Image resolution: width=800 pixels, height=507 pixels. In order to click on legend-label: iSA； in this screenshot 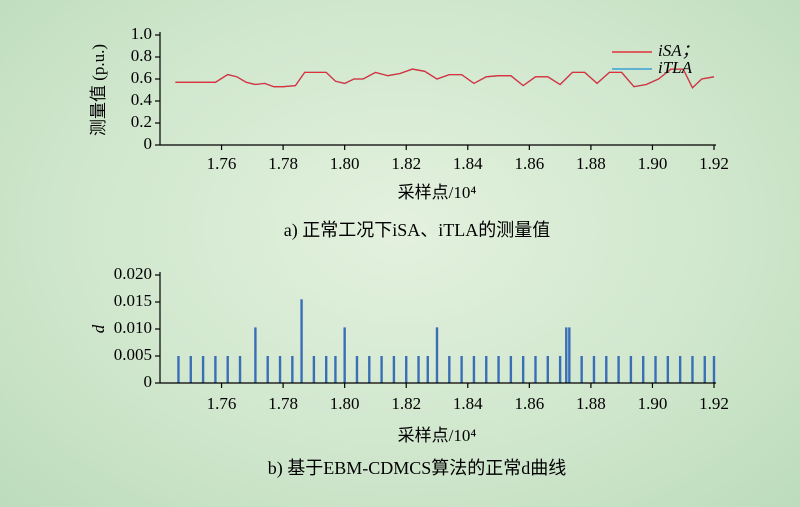, I will do `click(678, 50)`.